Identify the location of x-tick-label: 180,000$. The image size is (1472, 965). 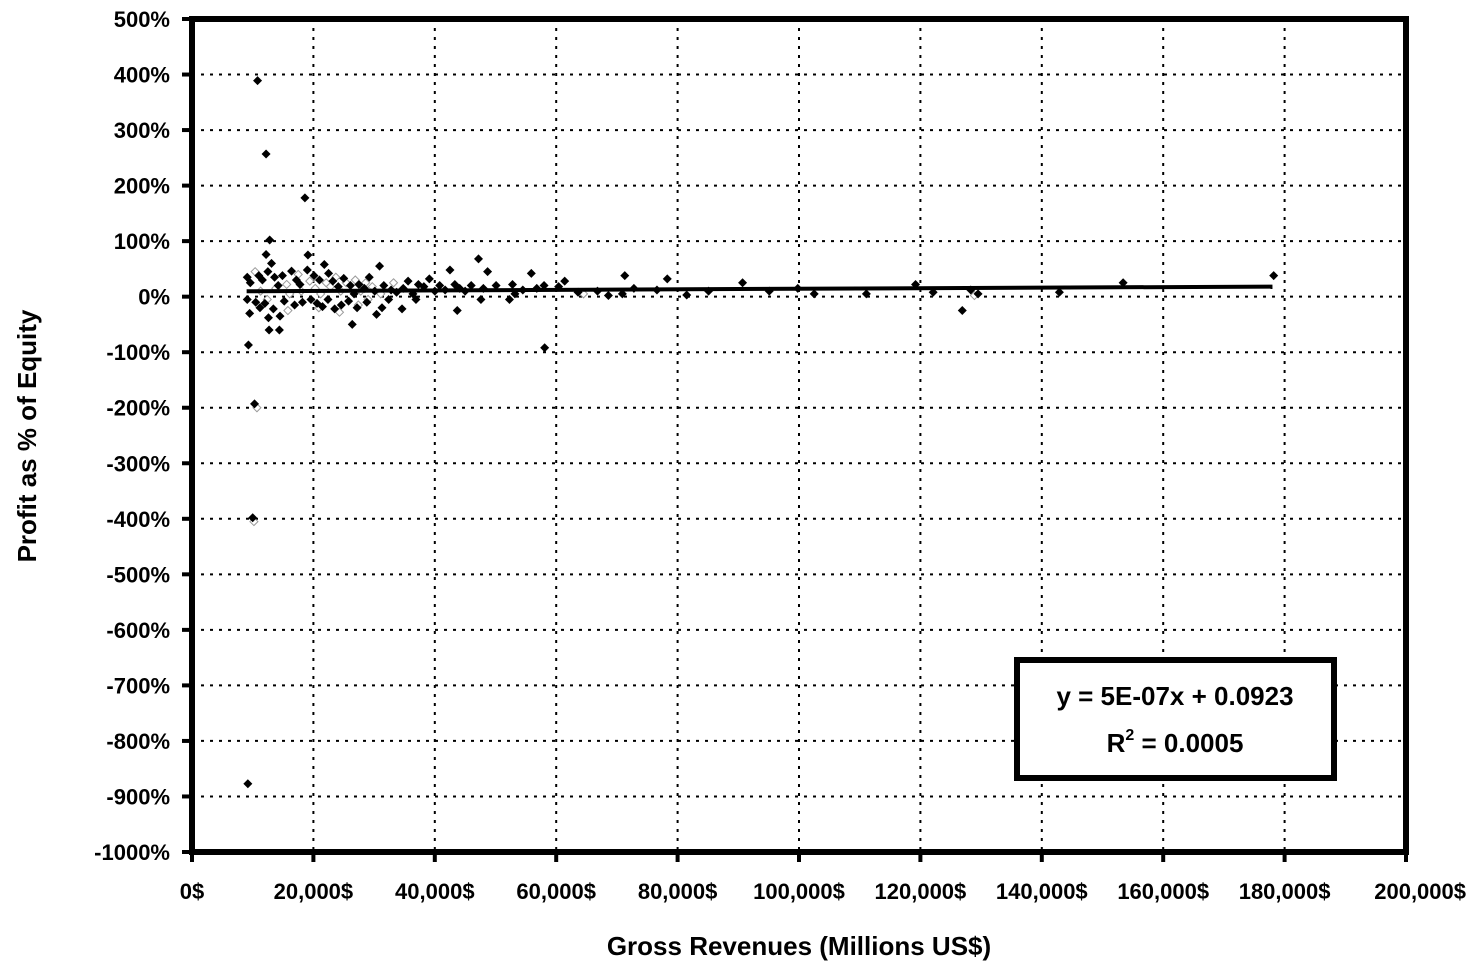
(1285, 891).